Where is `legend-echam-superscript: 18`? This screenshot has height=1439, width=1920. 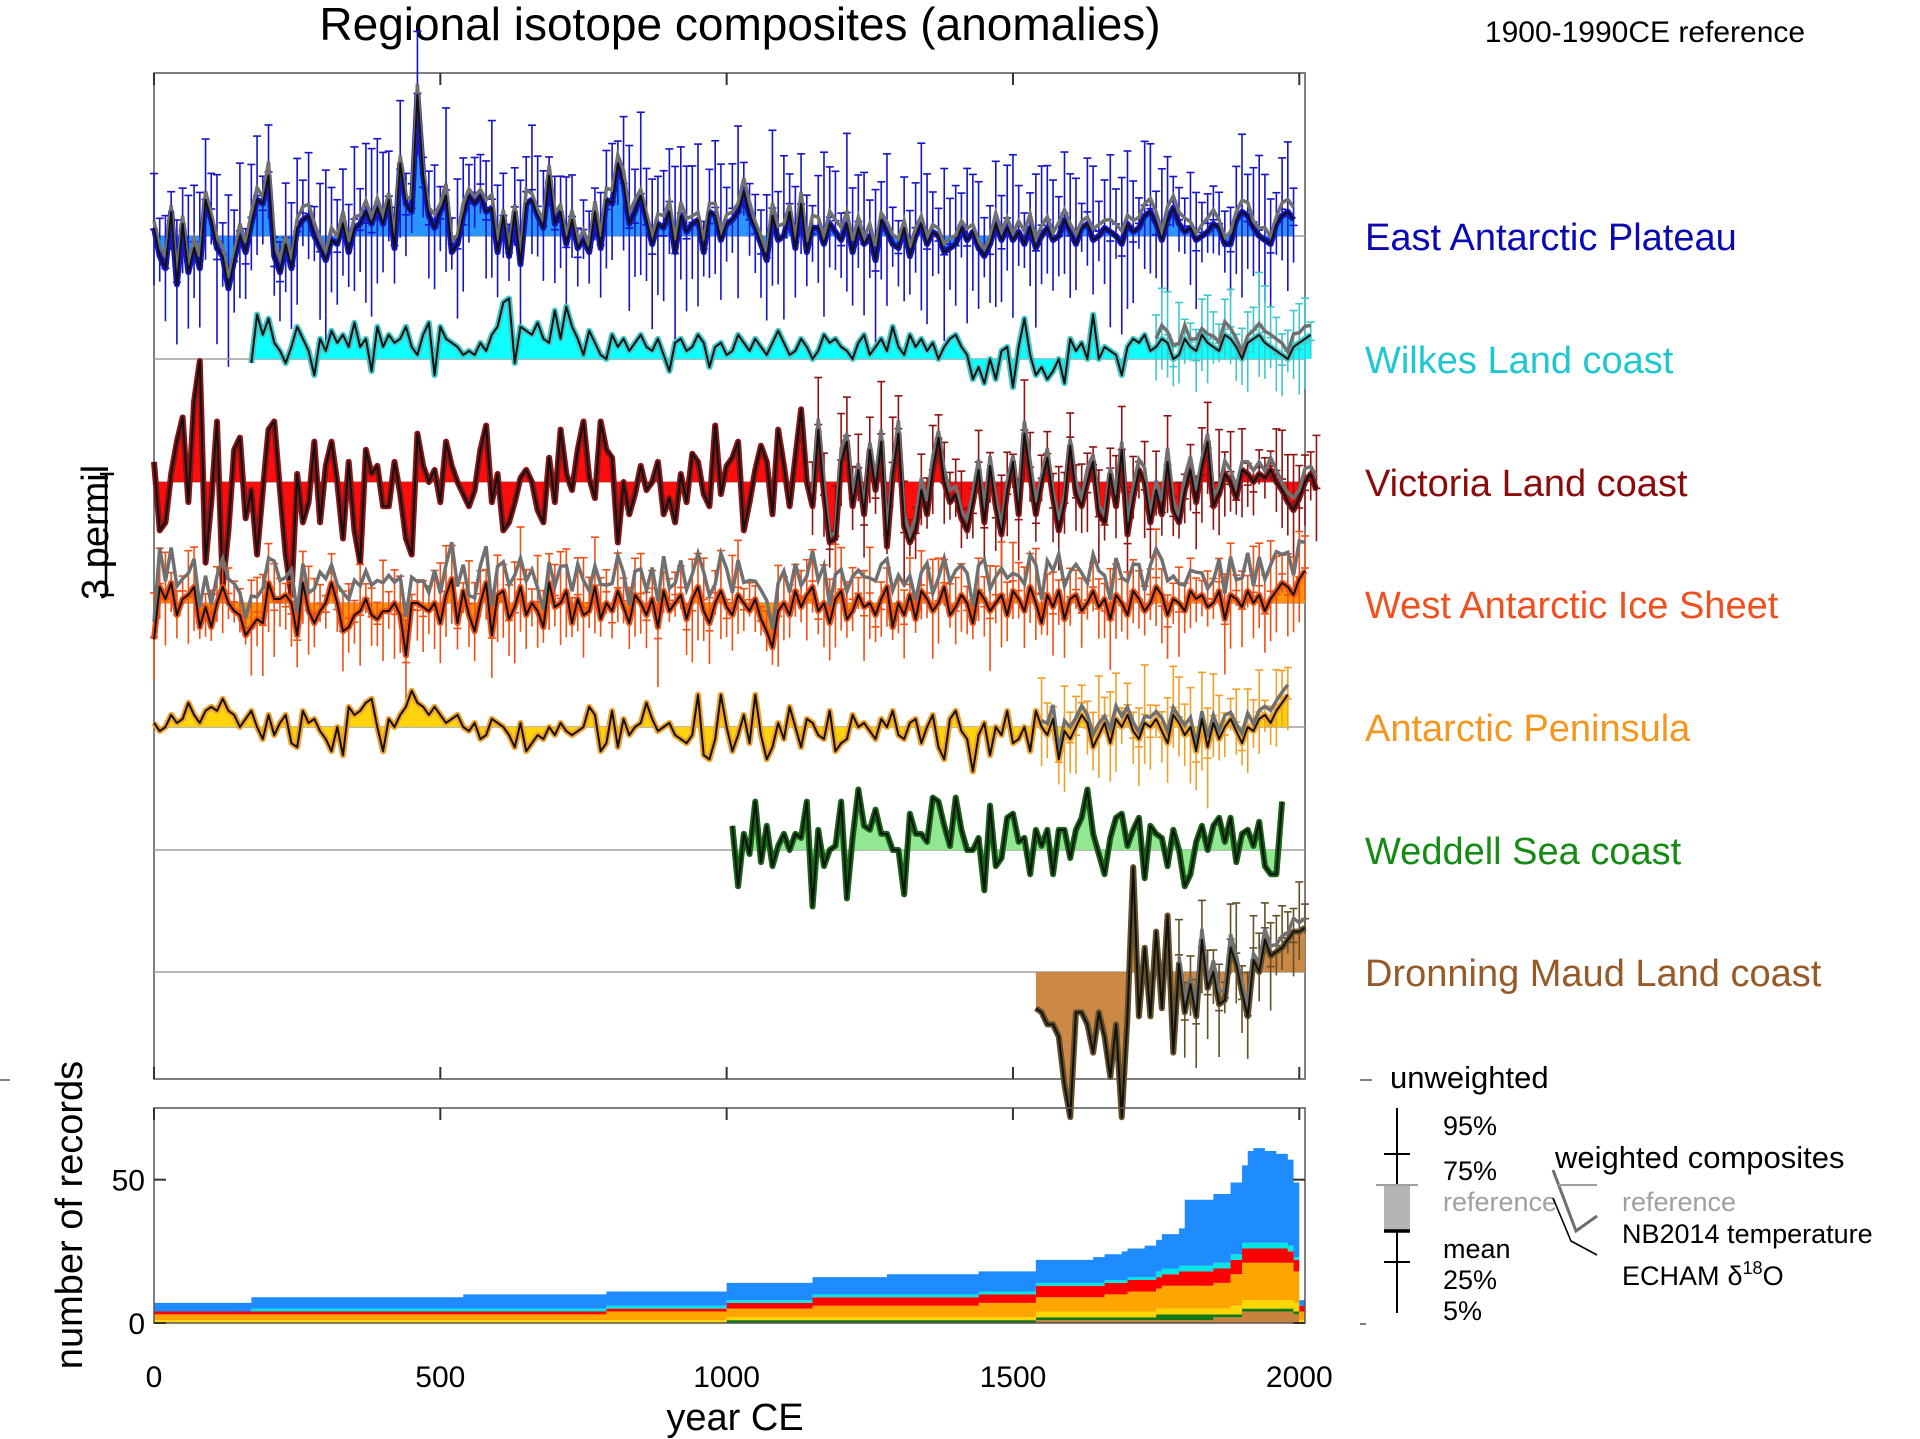 legend-echam-superscript: 18 is located at coordinates (1753, 1268).